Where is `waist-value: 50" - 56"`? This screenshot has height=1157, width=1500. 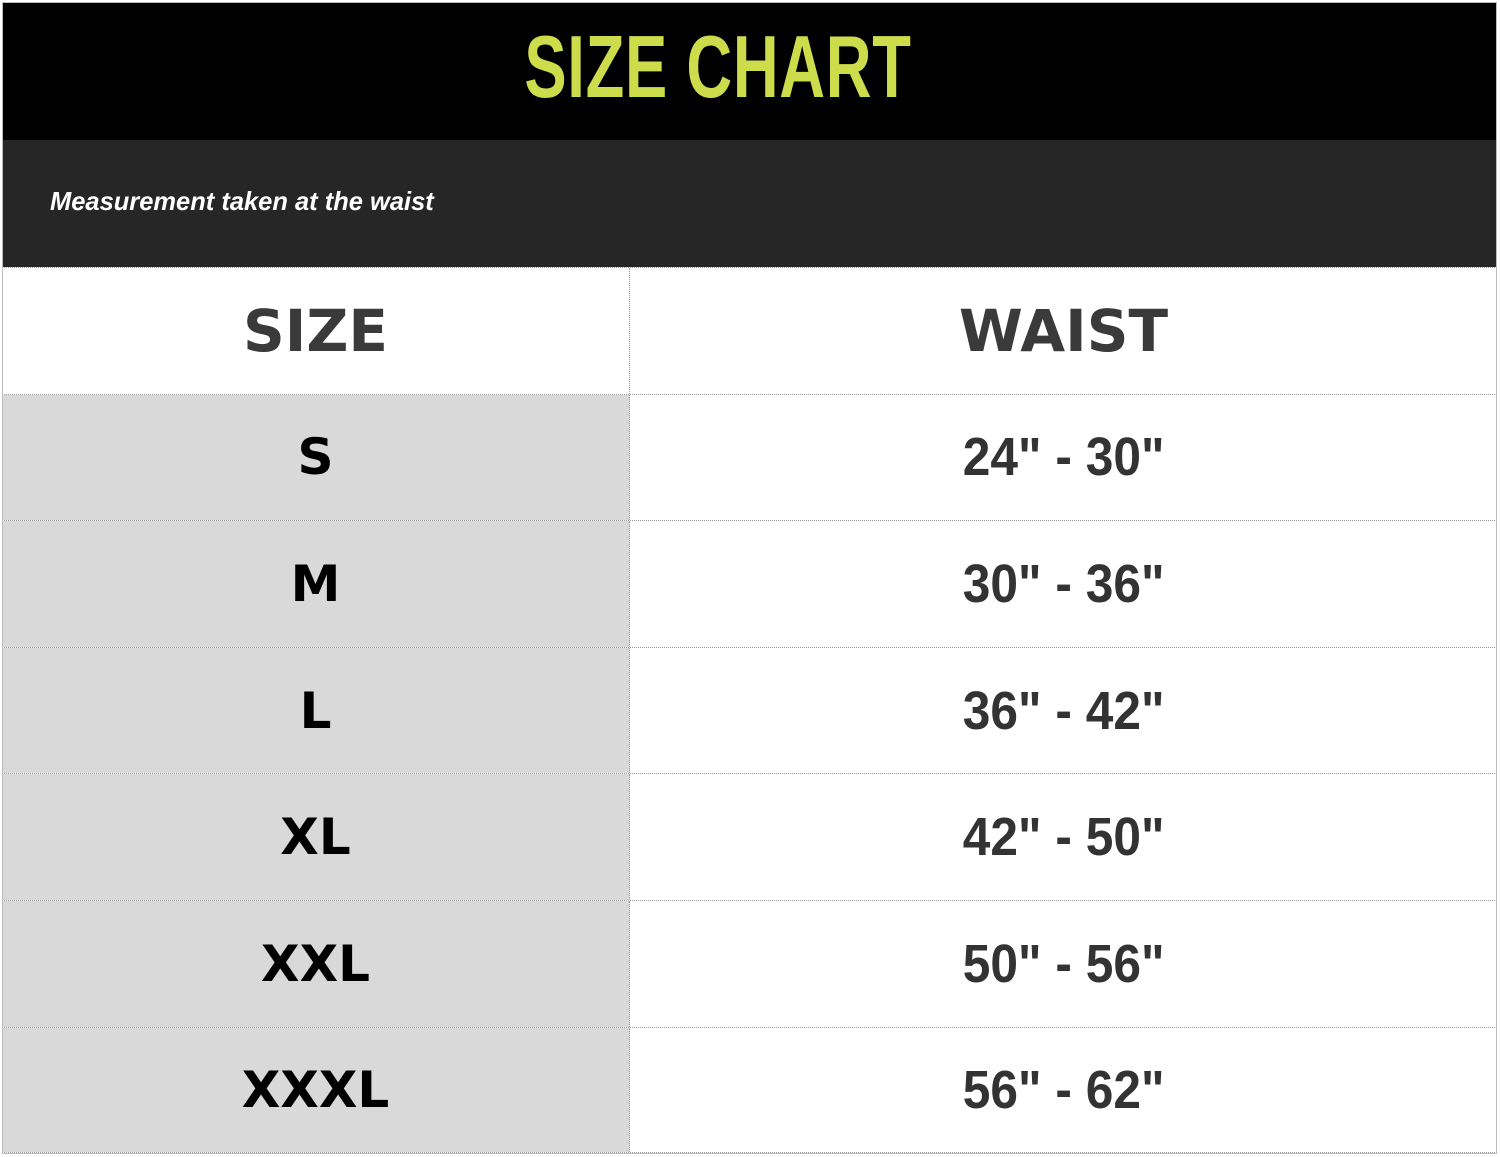
waist-value: 50" - 56" is located at coordinates (1063, 963).